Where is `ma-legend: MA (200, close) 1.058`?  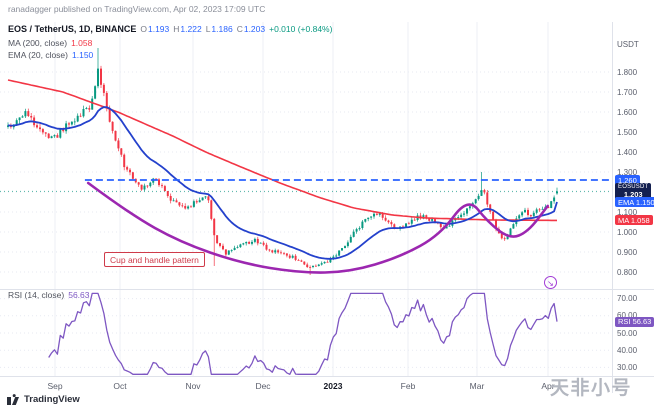
ma-legend: MA (200, close) 1.058 is located at coordinates (50, 43).